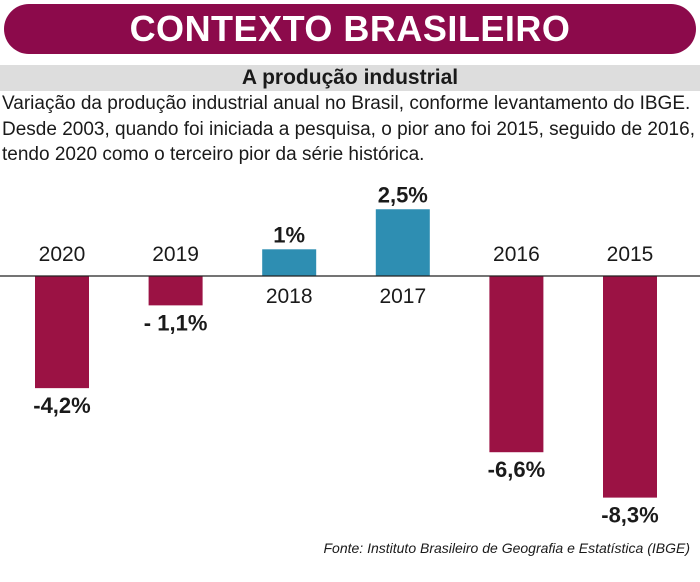  Describe the element at coordinates (289, 262) in the screenshot. I see `bar-2018` at that location.